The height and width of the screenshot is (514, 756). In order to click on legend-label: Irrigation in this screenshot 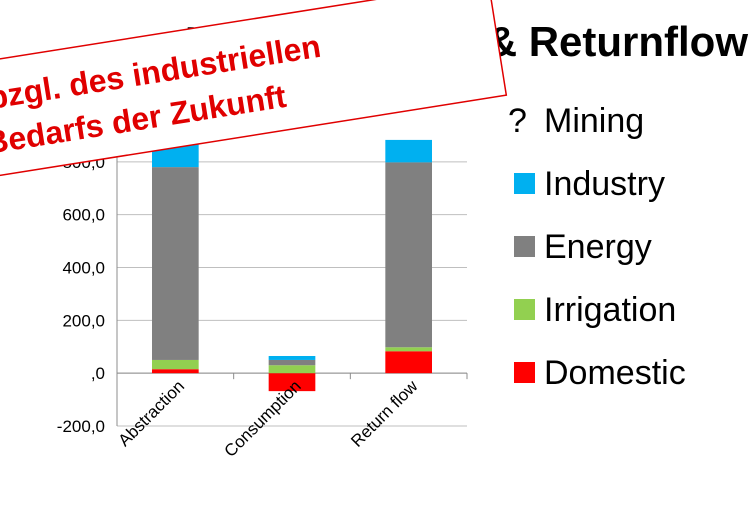, I will do `click(610, 310)`.